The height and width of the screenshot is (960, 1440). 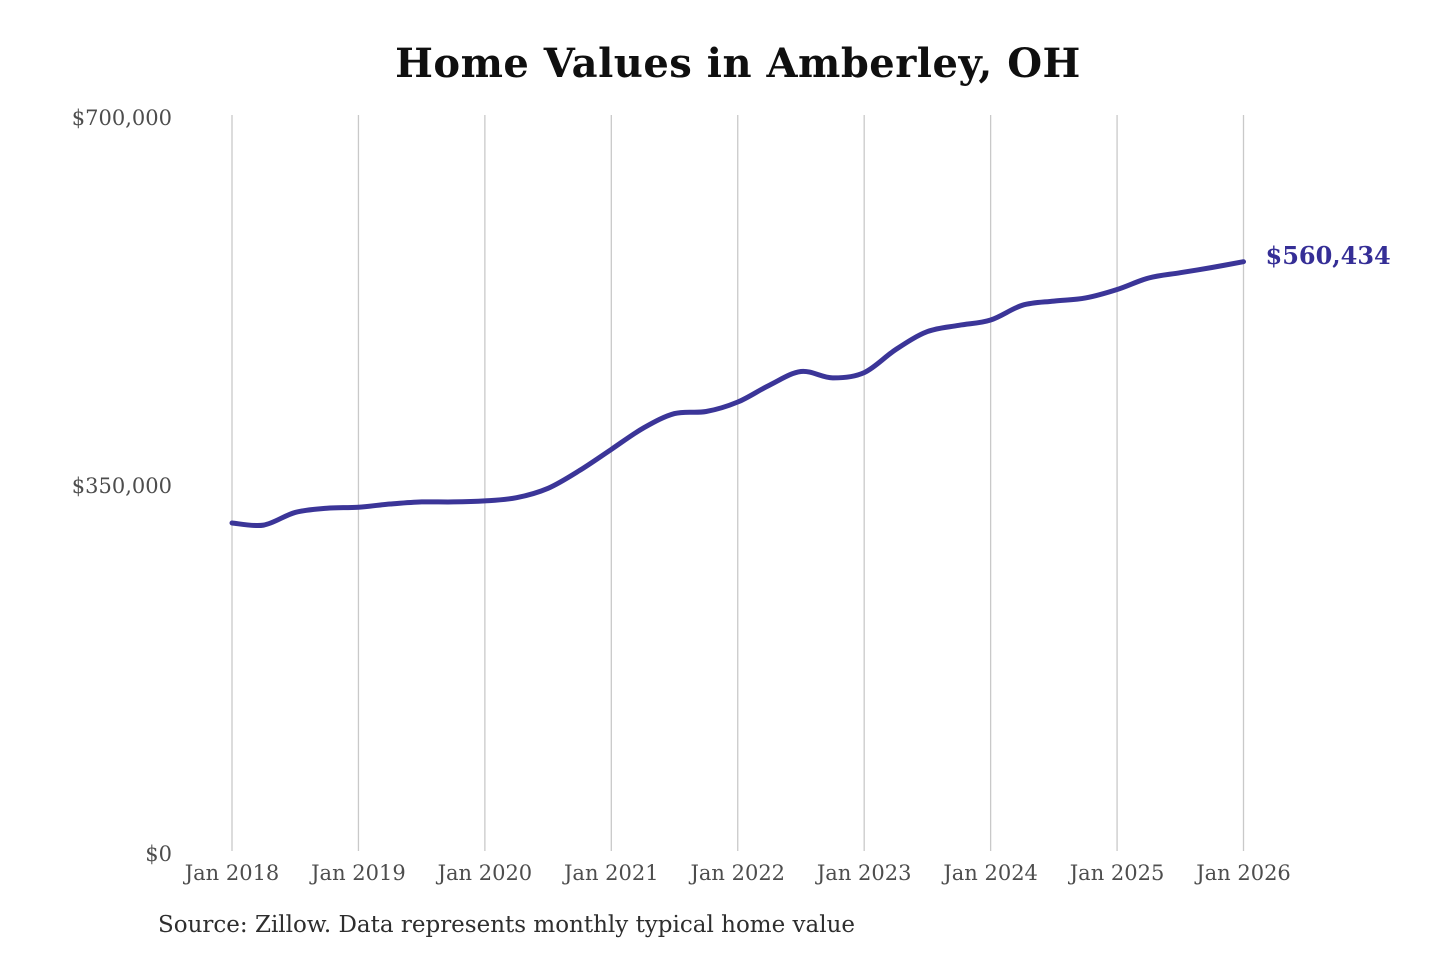 What do you see at coordinates (864, 873) in the screenshot?
I see `x-axis-tick-label: Jan 2023` at bounding box center [864, 873].